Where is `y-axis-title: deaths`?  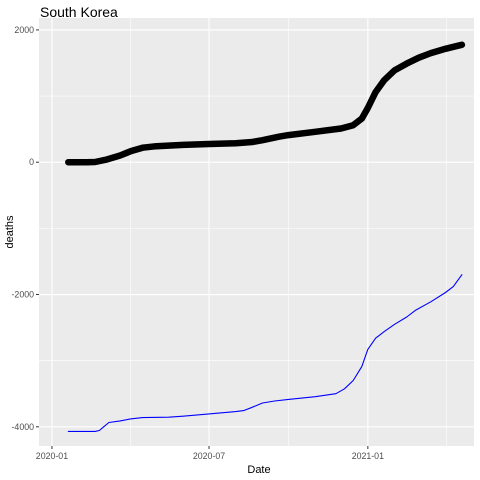 y-axis-title: deaths is located at coordinates (10, 232).